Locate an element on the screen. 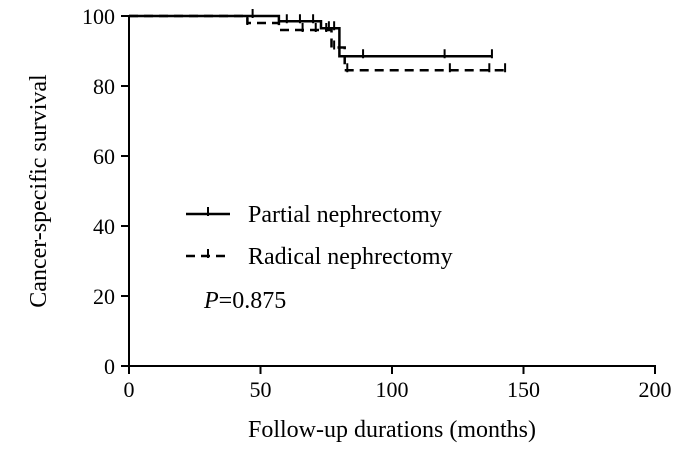 This screenshot has width=700, height=457. y-tick-label: 20 is located at coordinates (104, 296).